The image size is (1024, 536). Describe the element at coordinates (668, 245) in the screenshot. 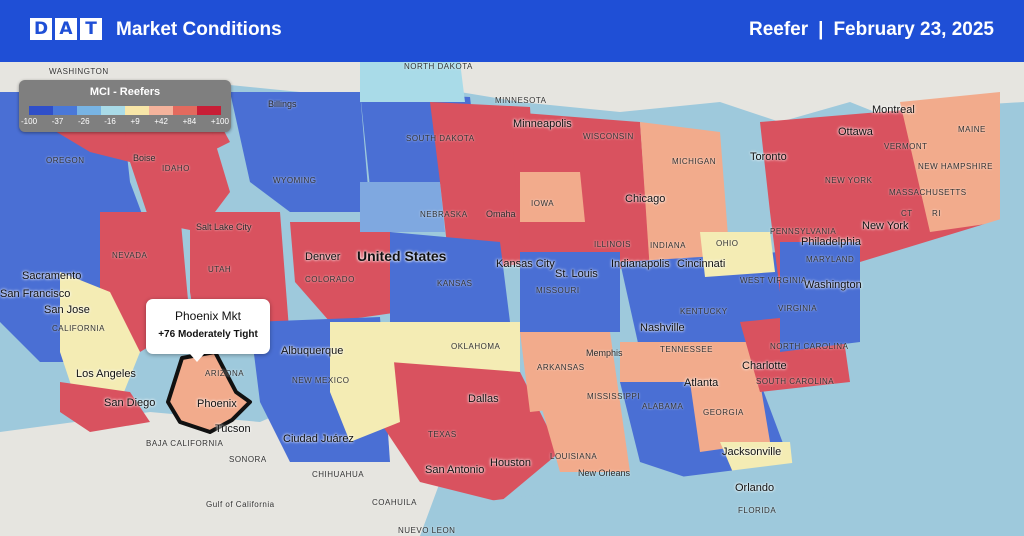

I see `label-state: INDIANA` at that location.